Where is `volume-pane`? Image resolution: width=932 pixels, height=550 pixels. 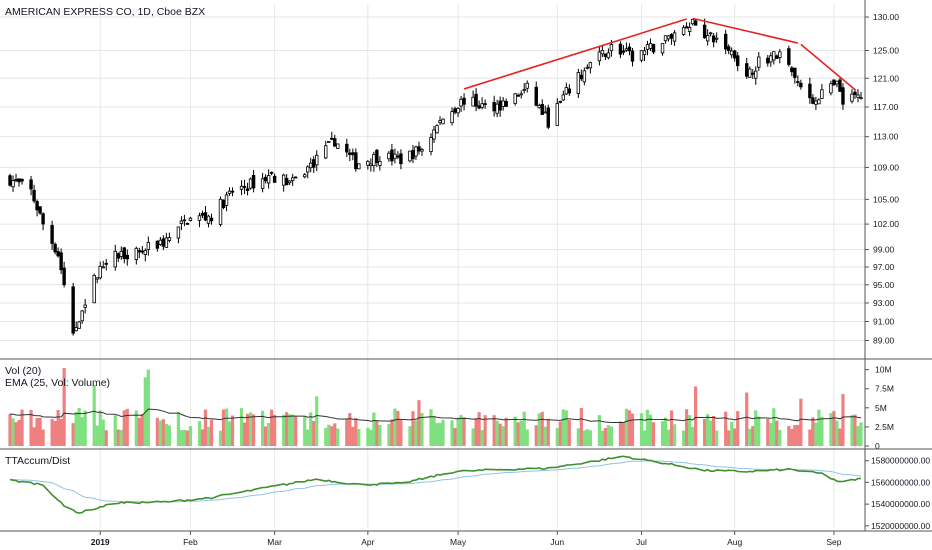 volume-pane is located at coordinates (435, 407).